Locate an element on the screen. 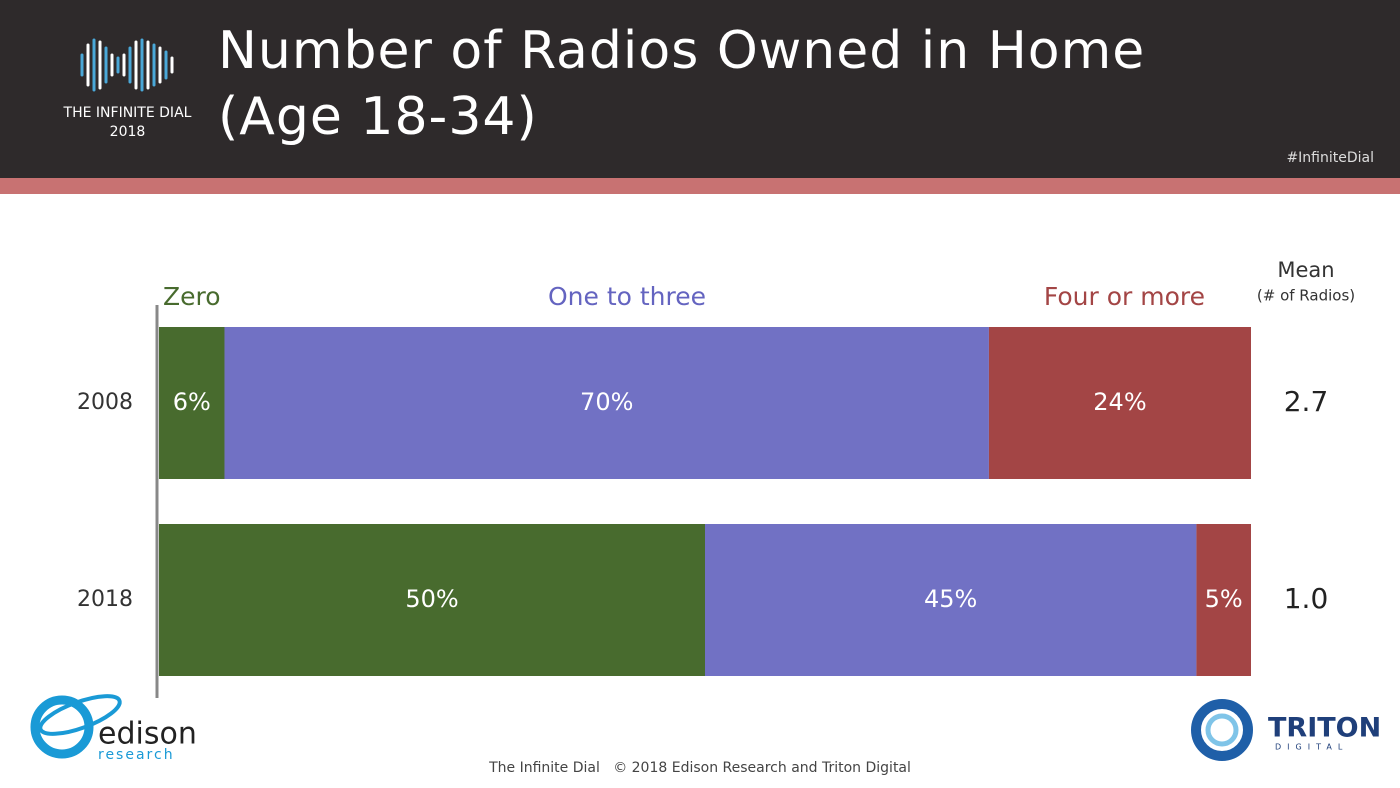 Image resolution: width=1400 pixels, height=788 pixels. legend-label: One to three is located at coordinates (627, 296).